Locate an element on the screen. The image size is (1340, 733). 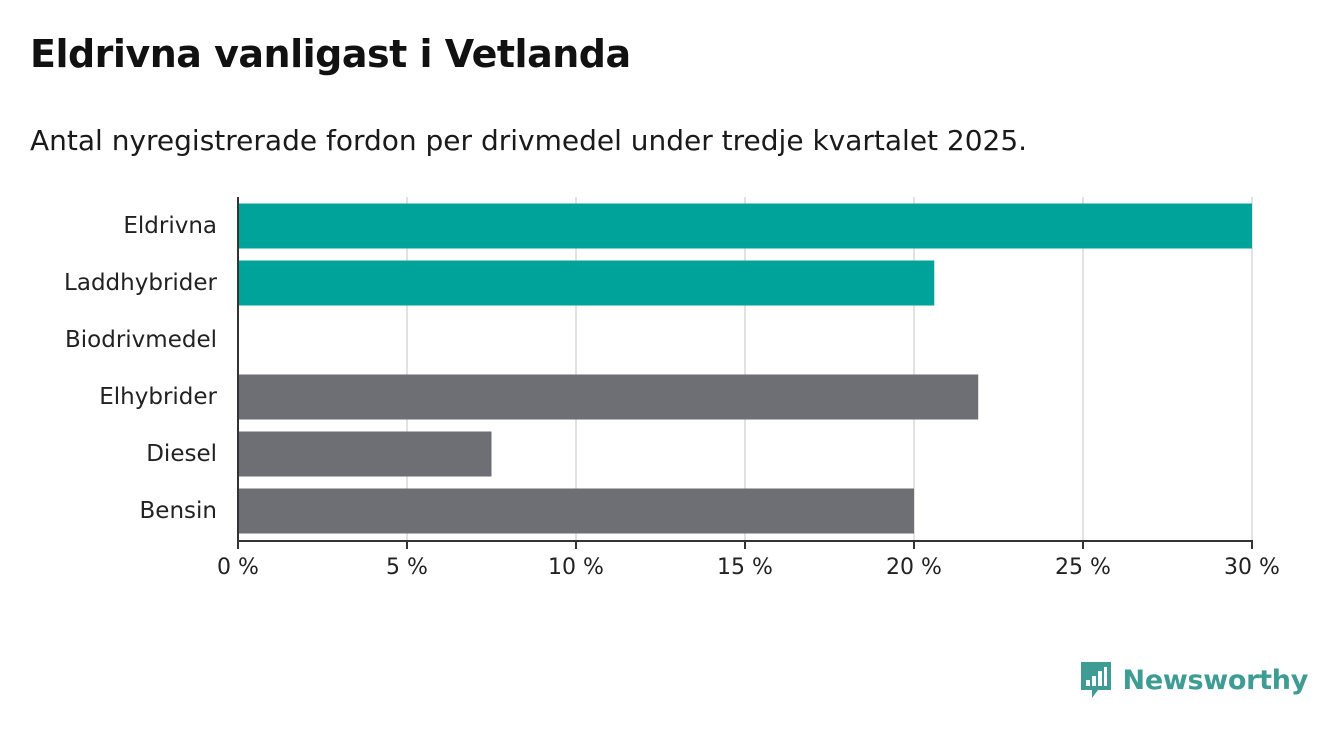
x-tick-label: 0 % is located at coordinates (238, 567).